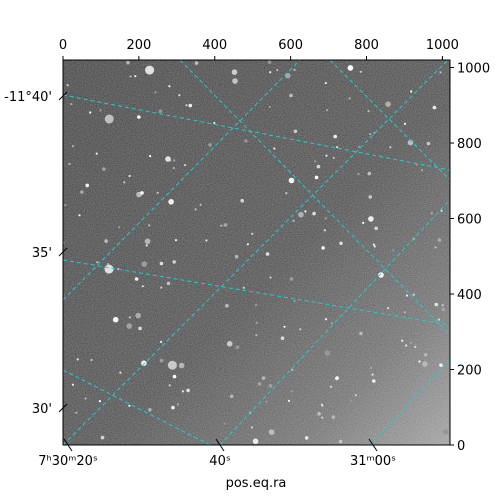 This screenshot has width=500, height=500. I want to click on dec-tick-label: -11°40', so click(28, 97).